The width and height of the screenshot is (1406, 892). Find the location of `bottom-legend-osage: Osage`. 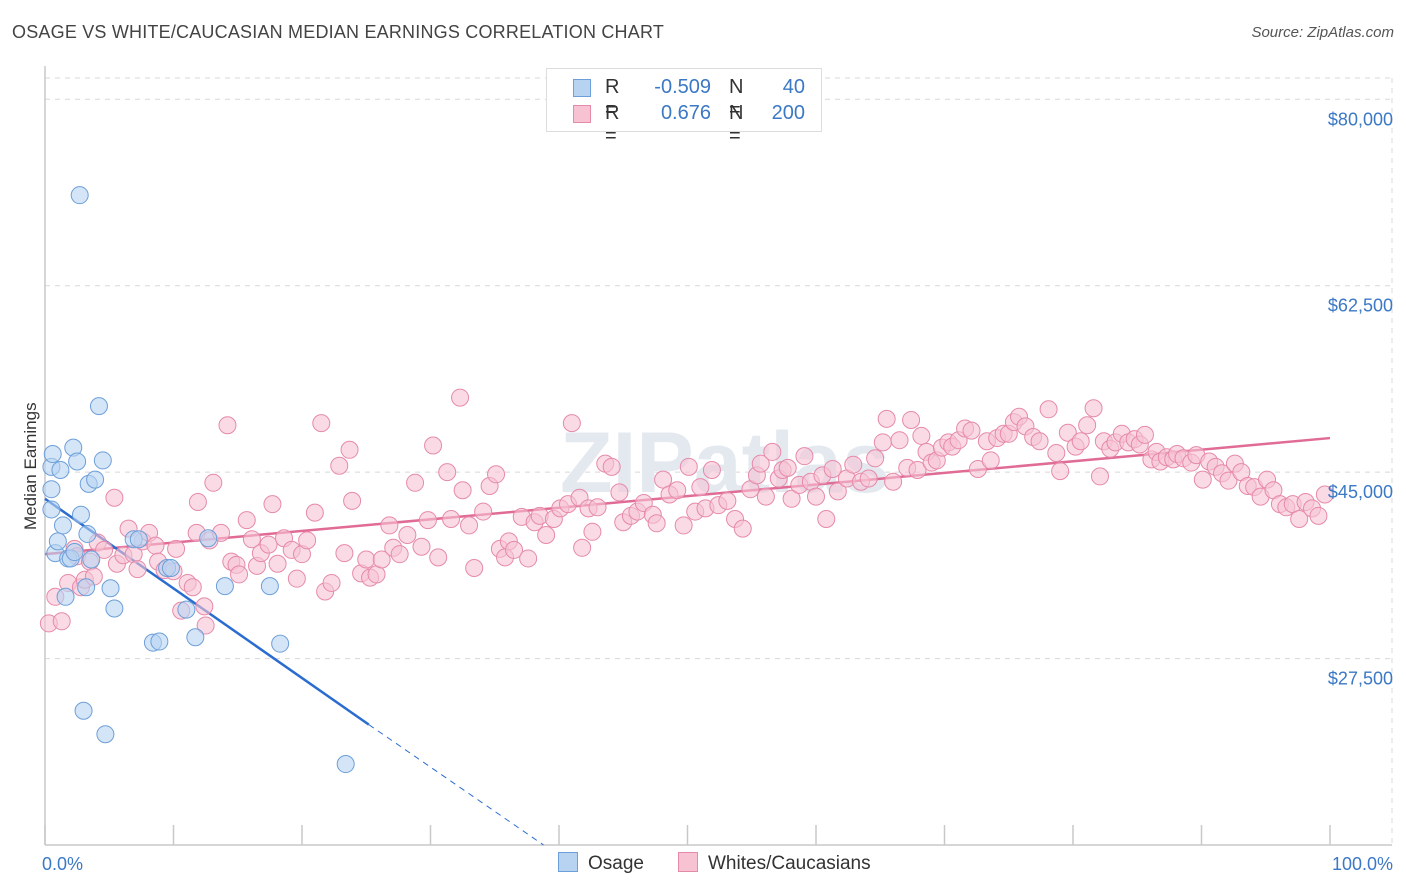

bottom-legend-osage: Osage is located at coordinates (601, 863).